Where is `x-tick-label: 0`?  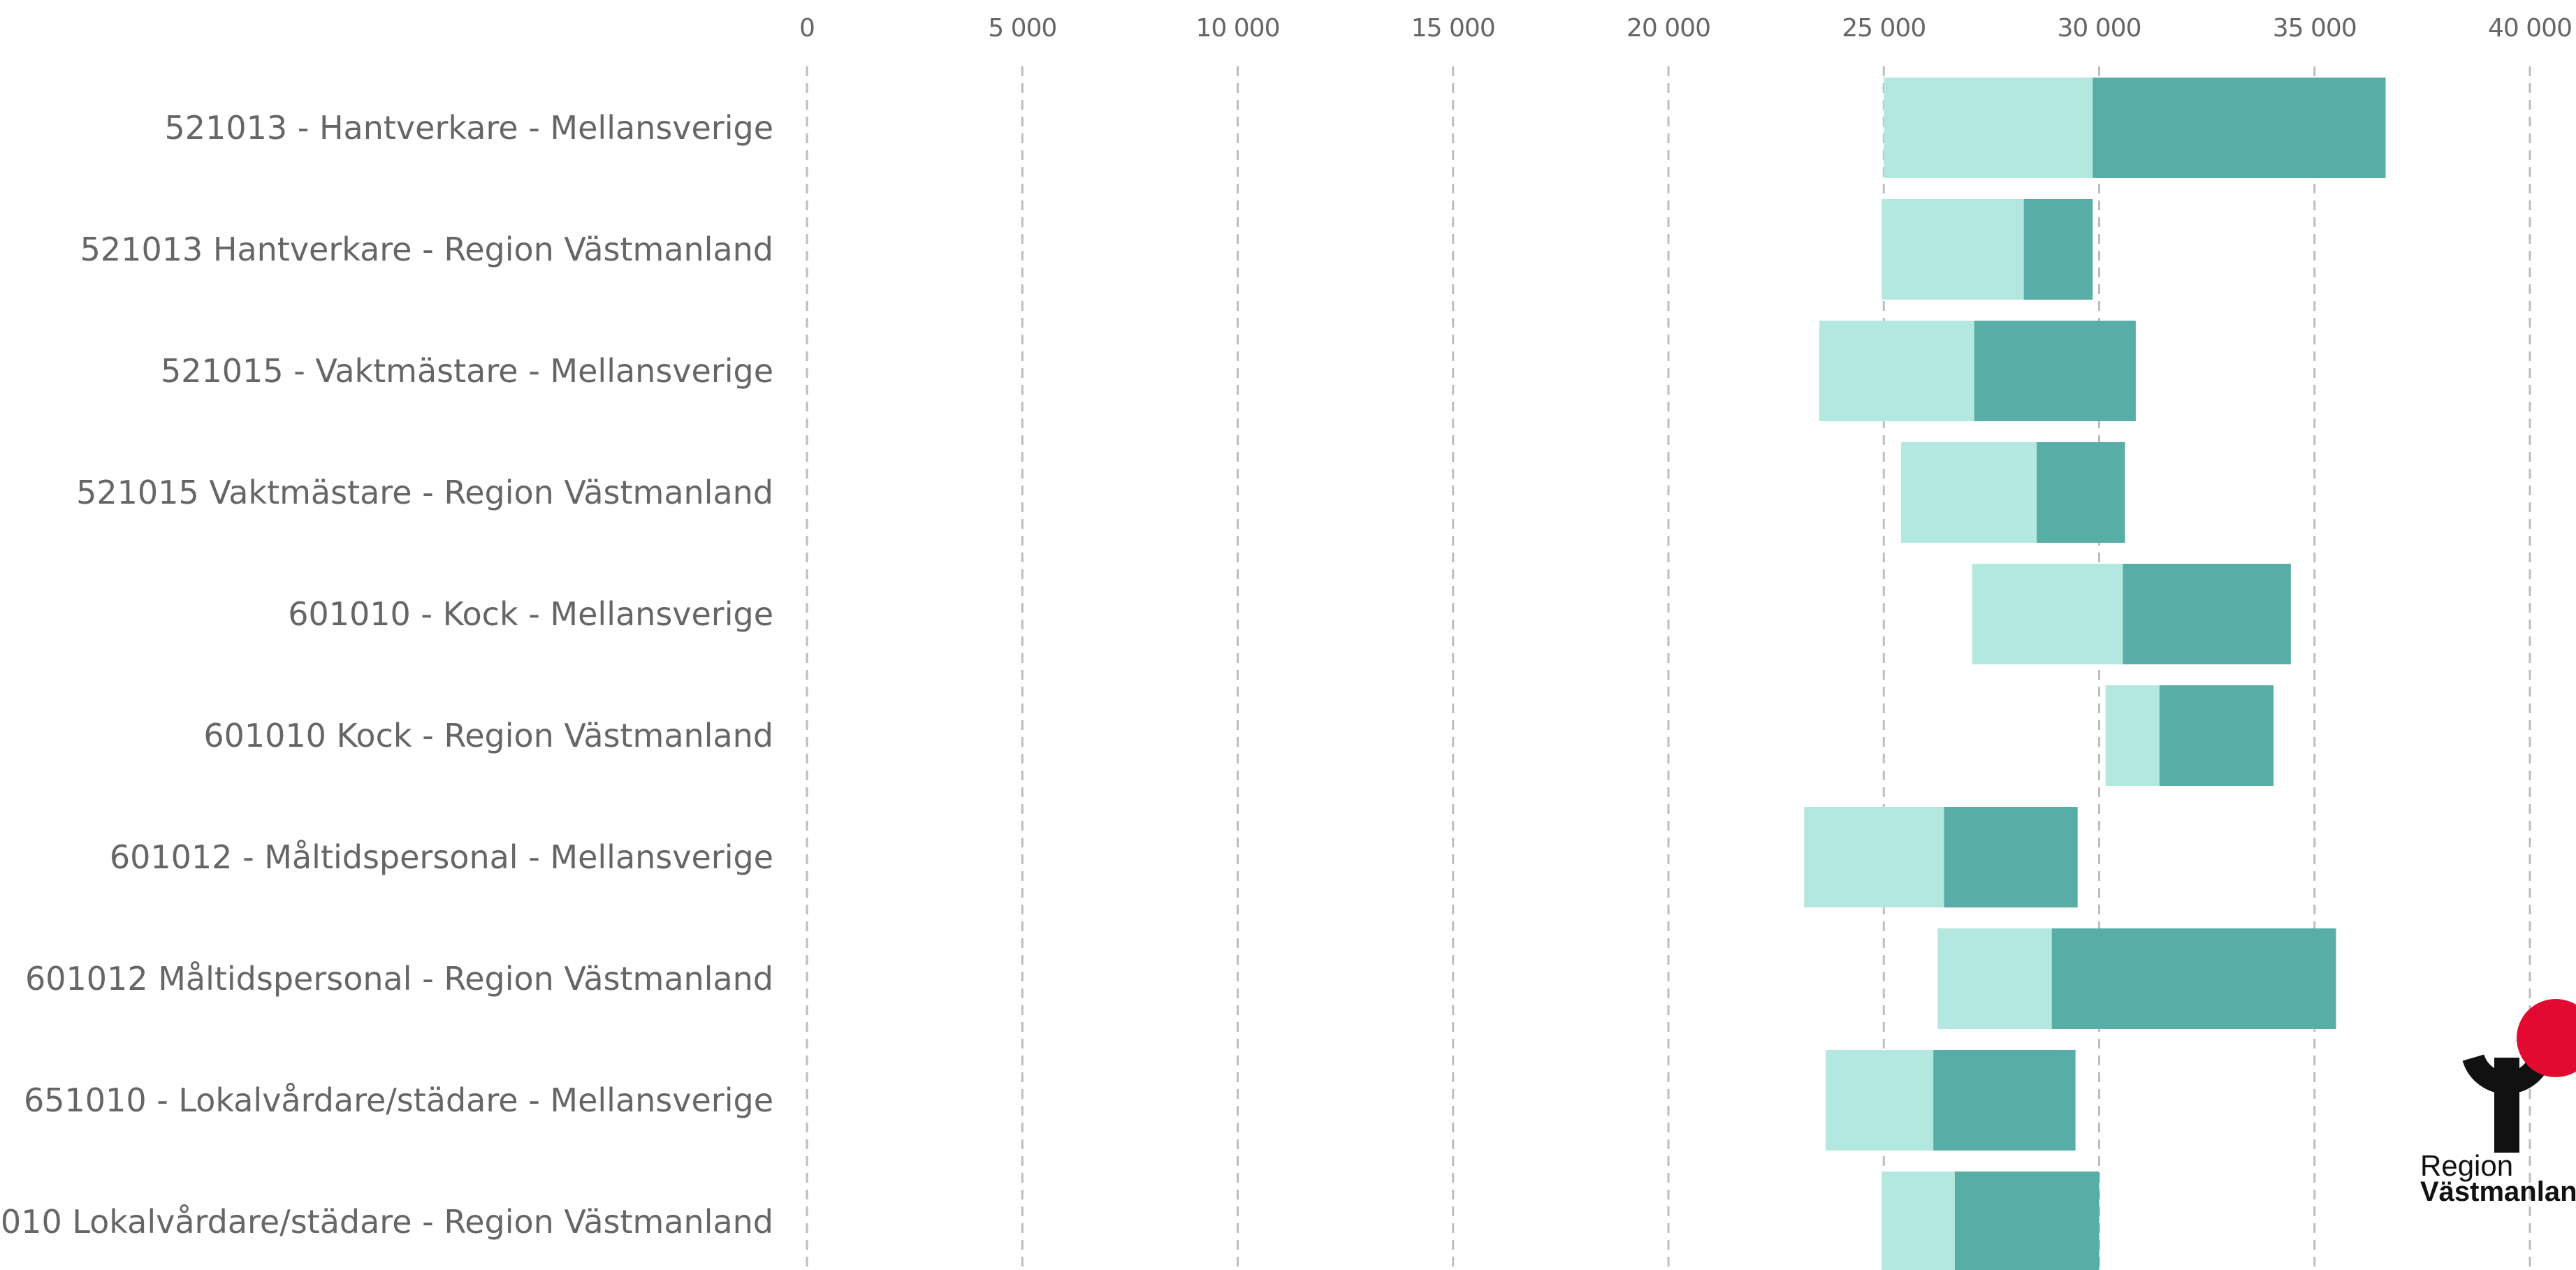
x-tick-label: 0 is located at coordinates (807, 29).